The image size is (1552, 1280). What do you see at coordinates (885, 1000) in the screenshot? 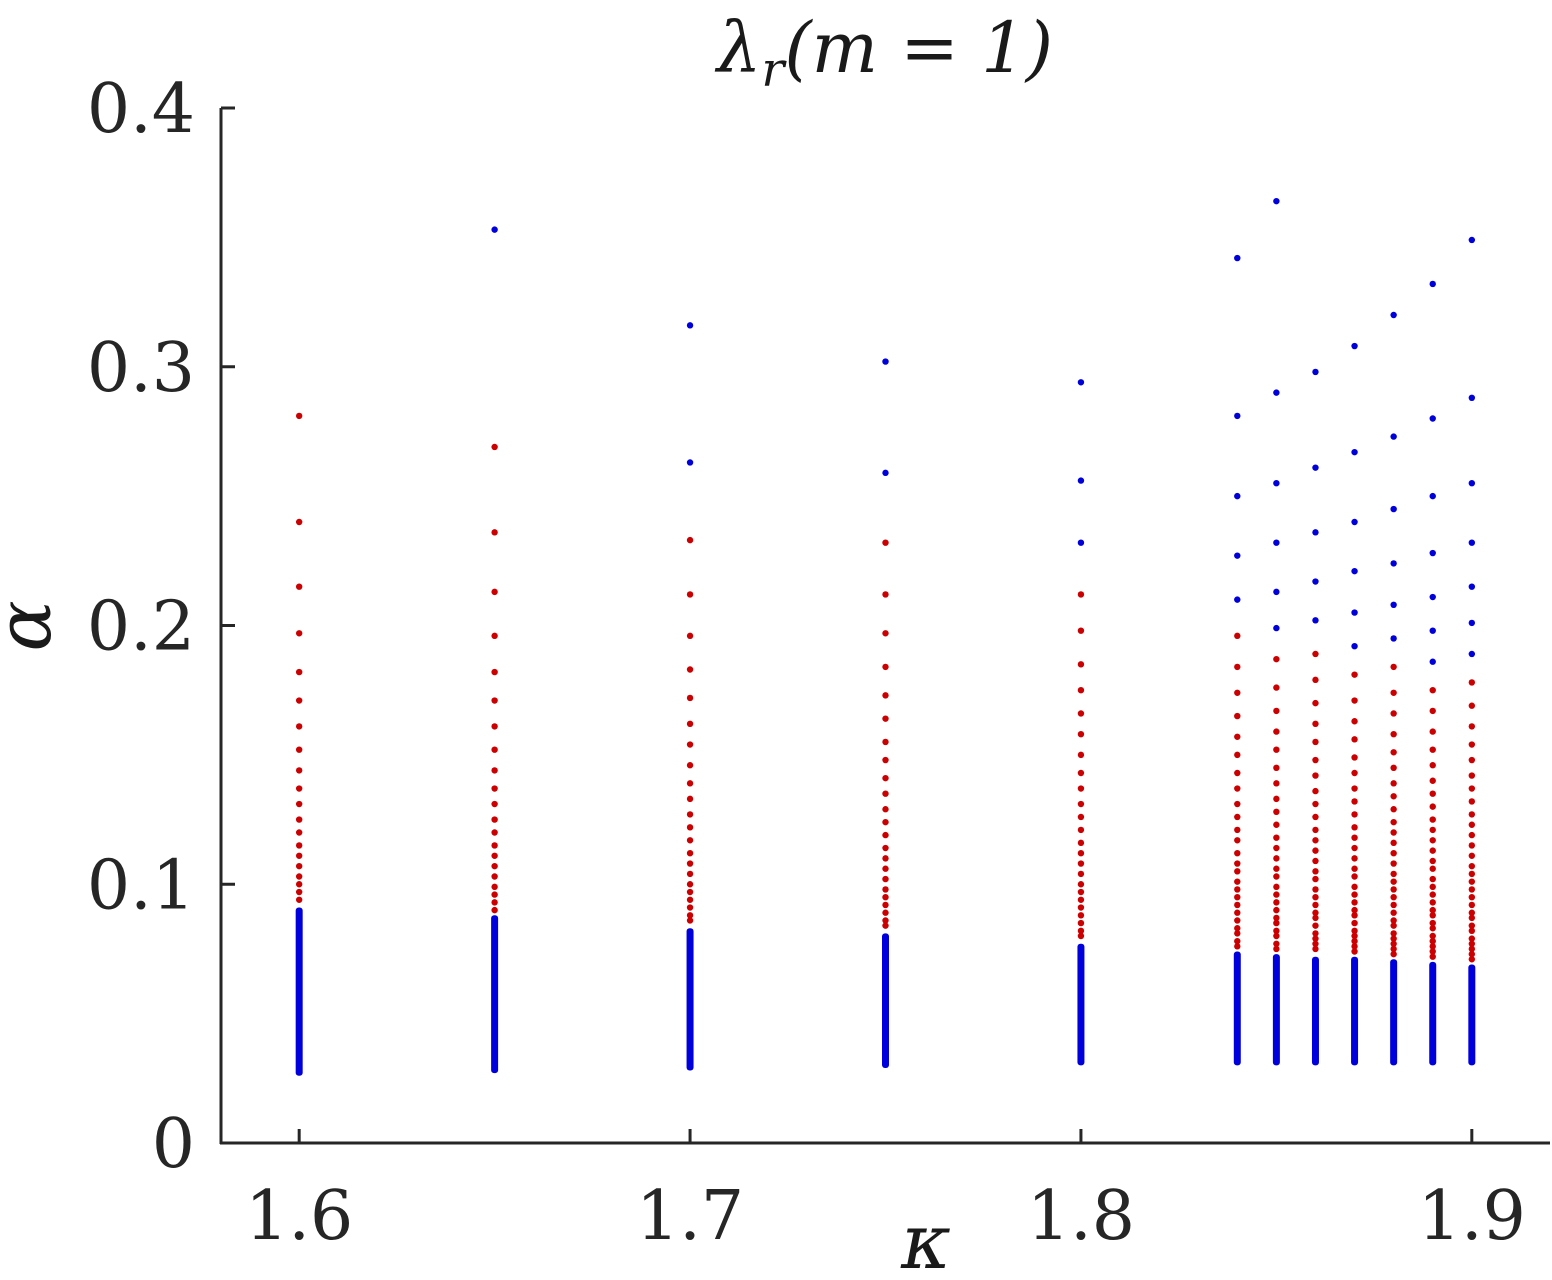
I see `blue-dense-band` at bounding box center [885, 1000].